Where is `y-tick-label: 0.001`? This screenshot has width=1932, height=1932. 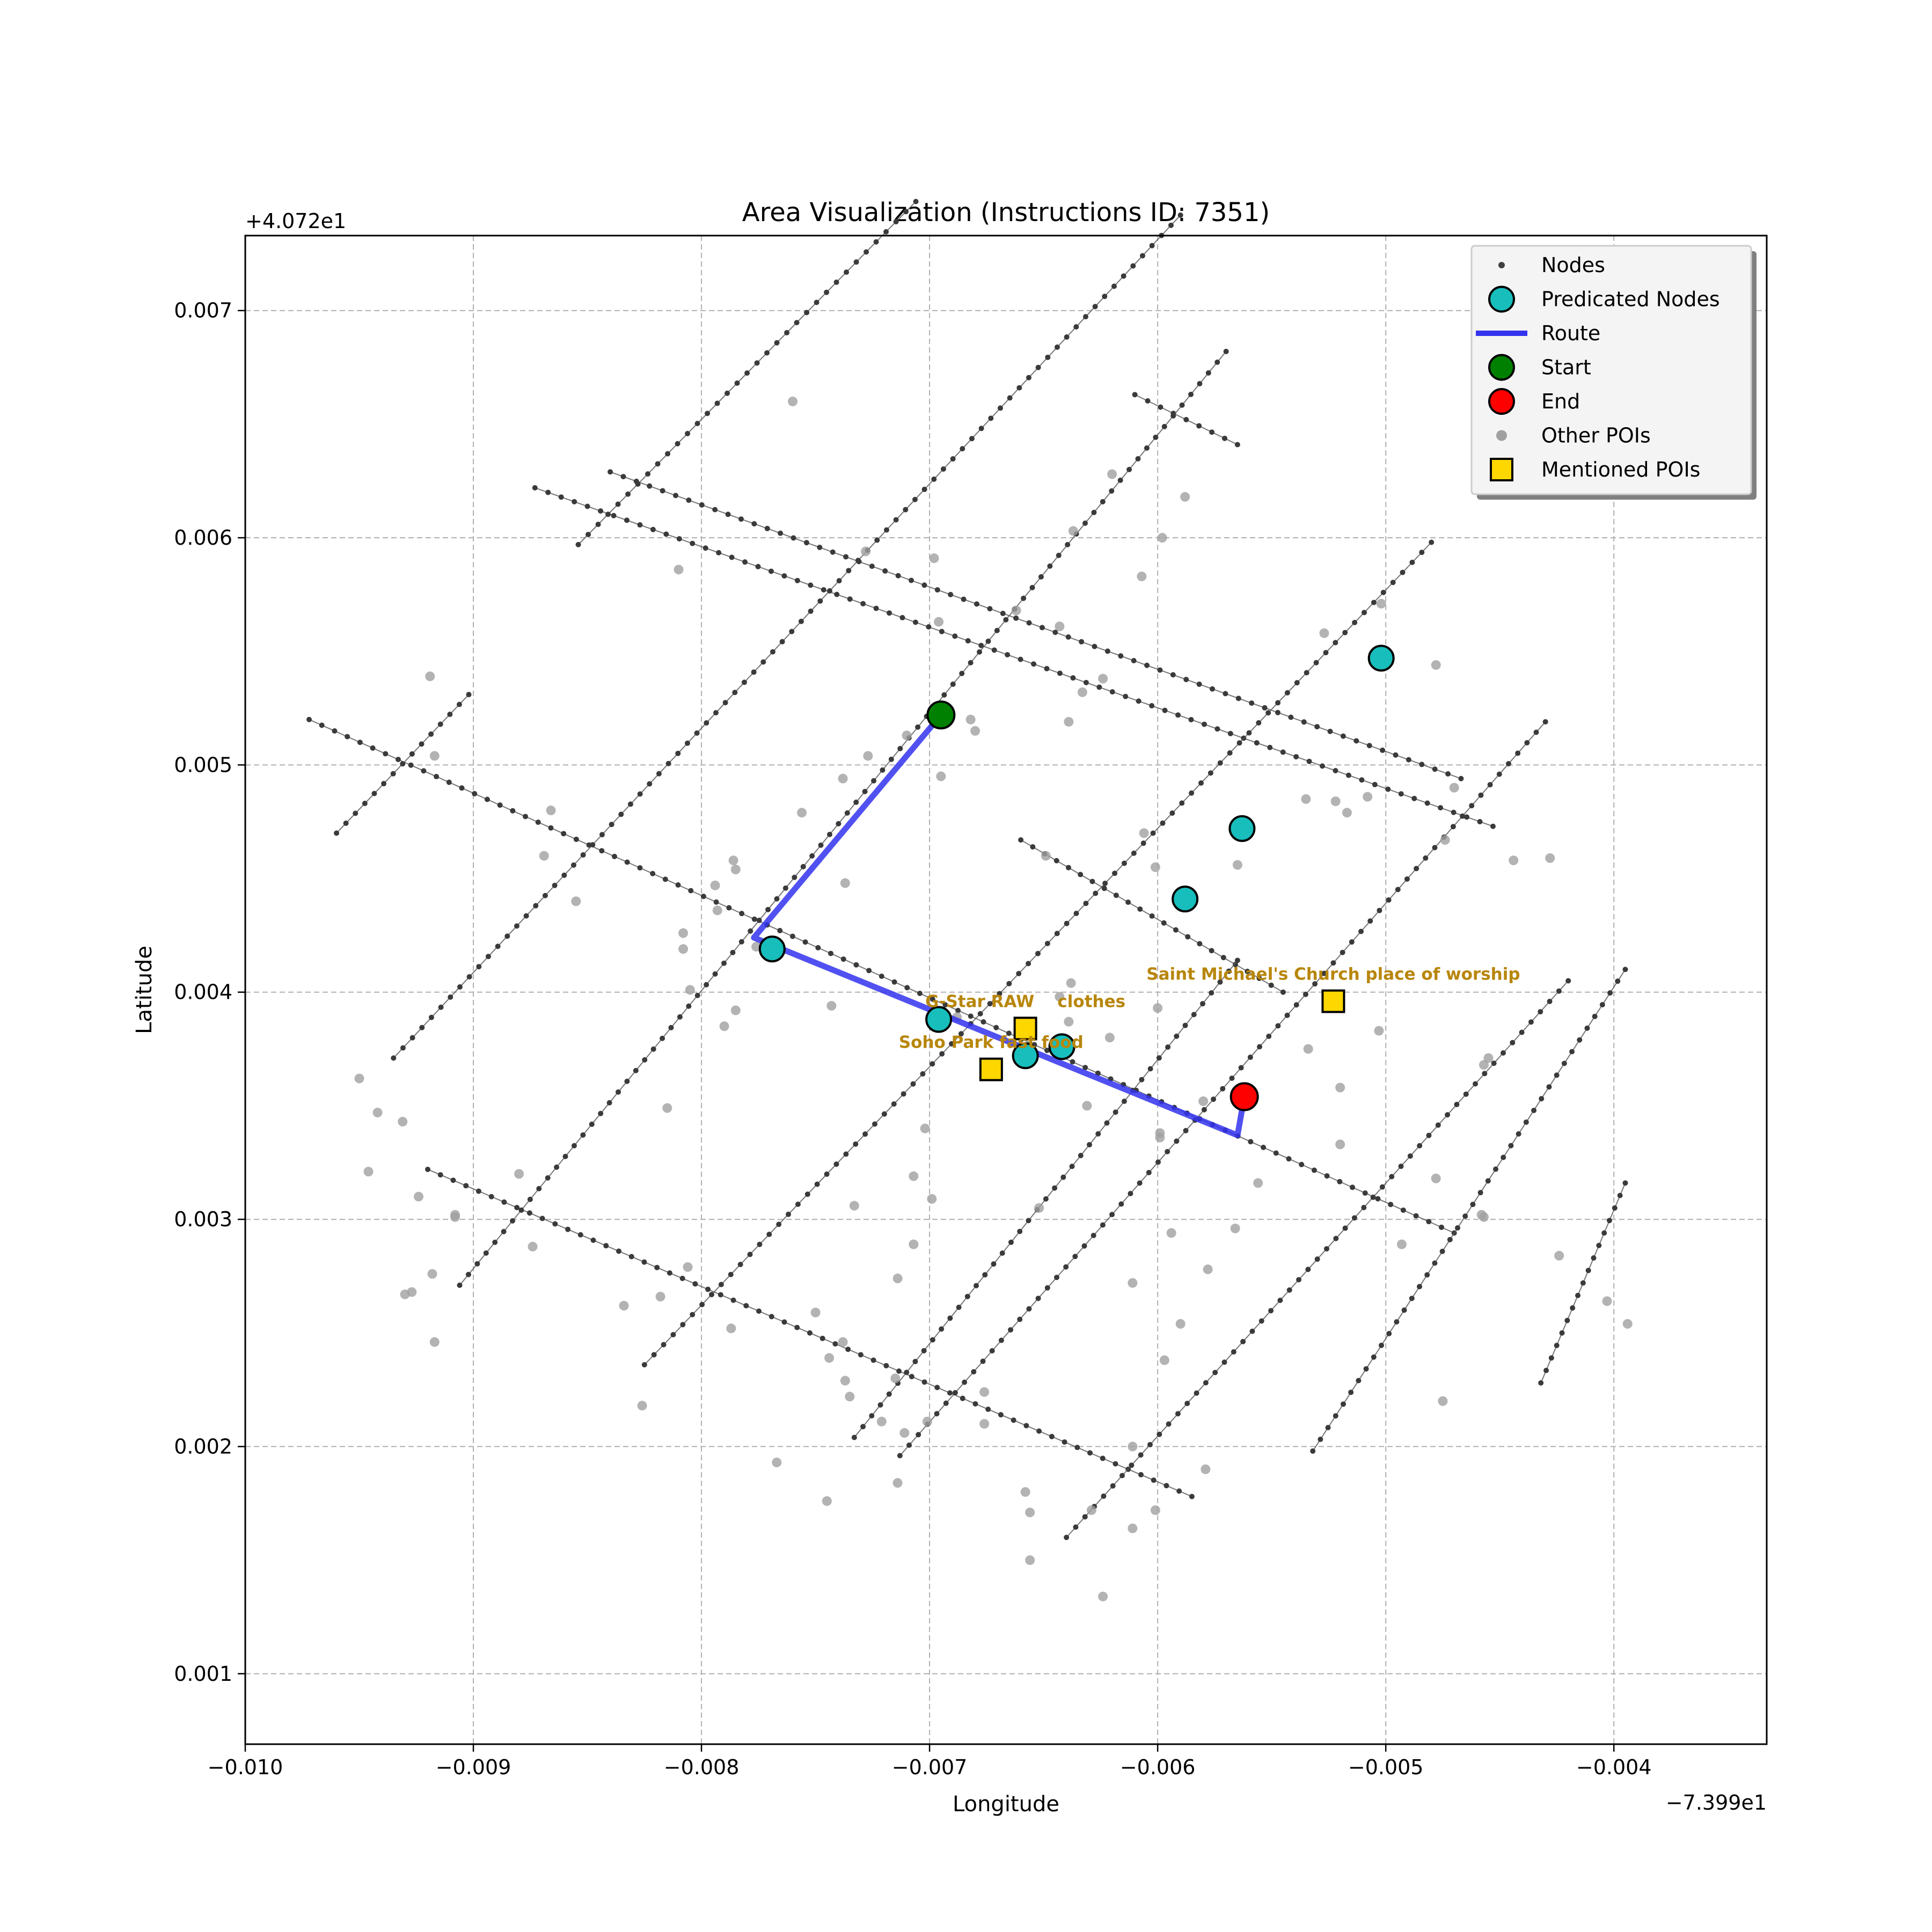 y-tick-label: 0.001 is located at coordinates (203, 1674).